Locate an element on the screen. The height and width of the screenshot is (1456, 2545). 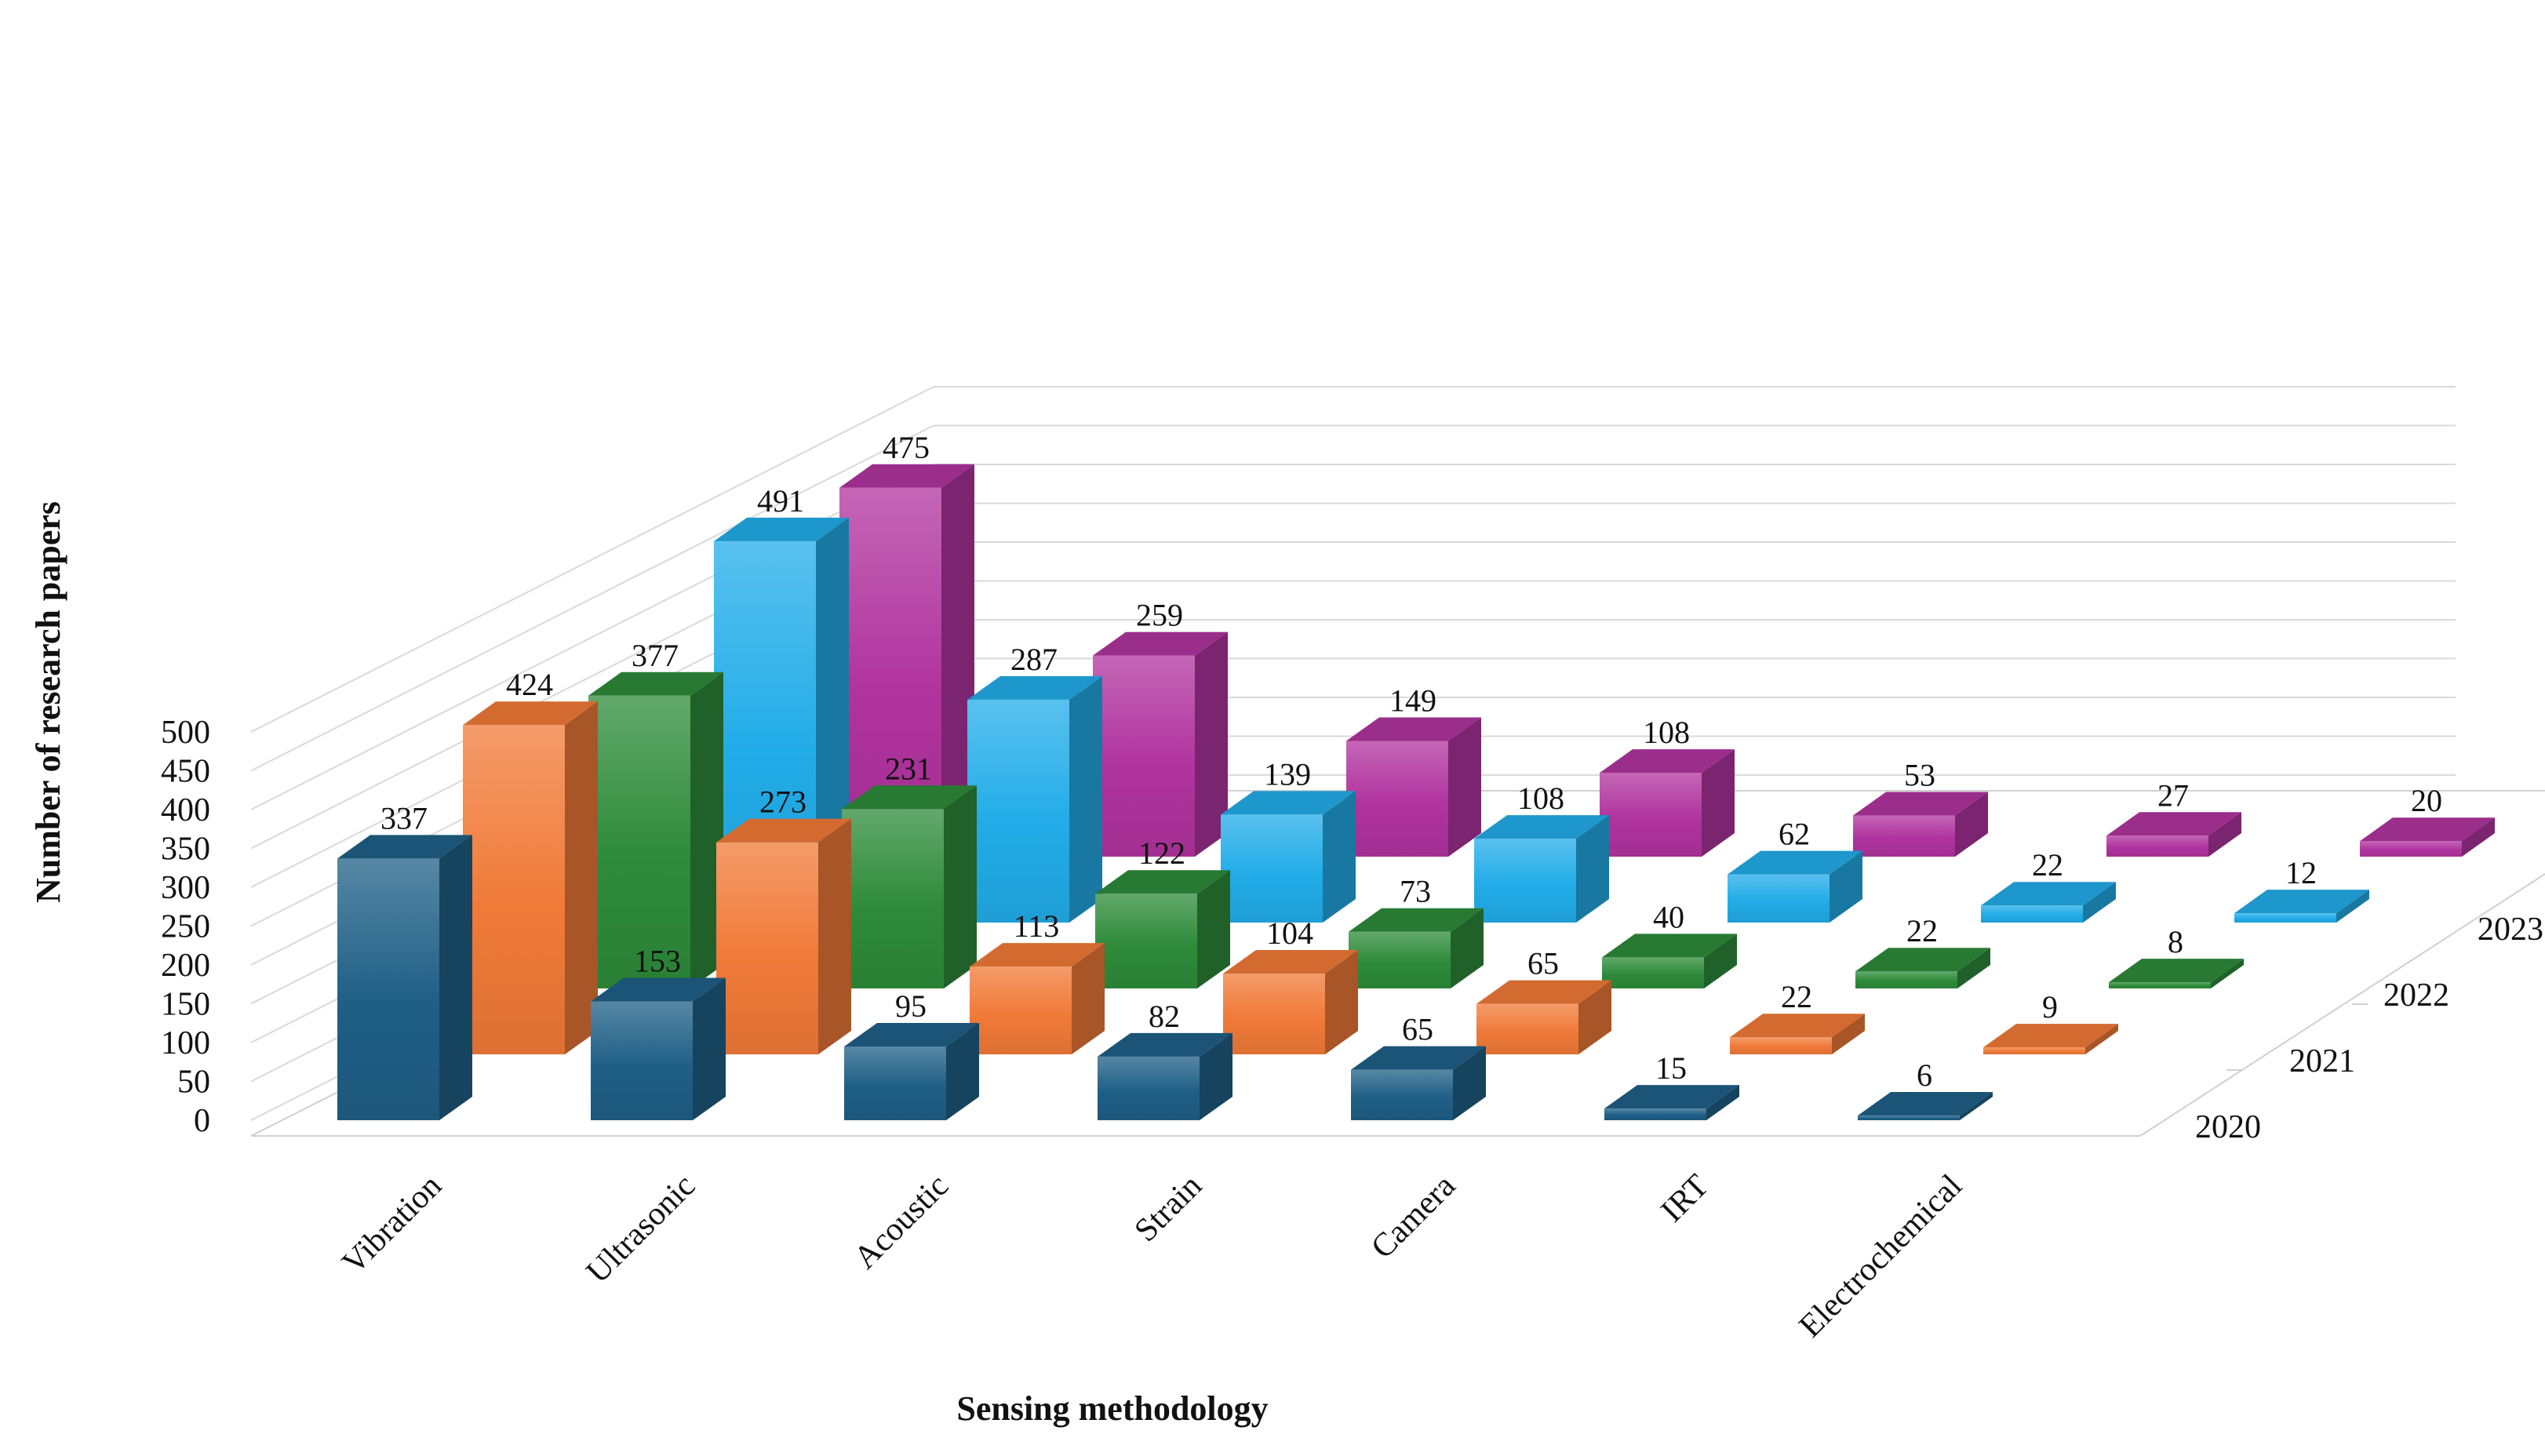
data-label-2022-acoustic: 122 is located at coordinates (1161, 853).